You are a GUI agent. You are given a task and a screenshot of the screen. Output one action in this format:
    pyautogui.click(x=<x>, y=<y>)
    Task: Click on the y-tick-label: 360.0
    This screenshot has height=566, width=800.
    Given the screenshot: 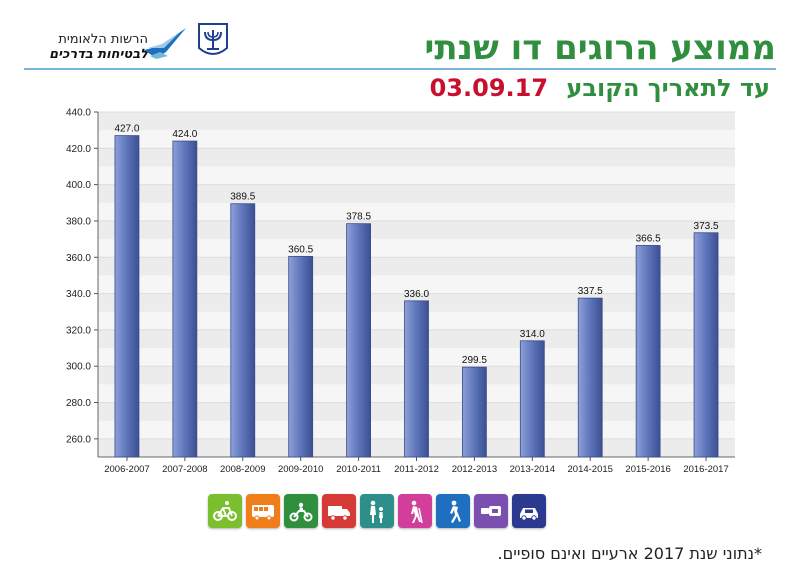 What is the action you would take?
    pyautogui.click(x=78, y=258)
    